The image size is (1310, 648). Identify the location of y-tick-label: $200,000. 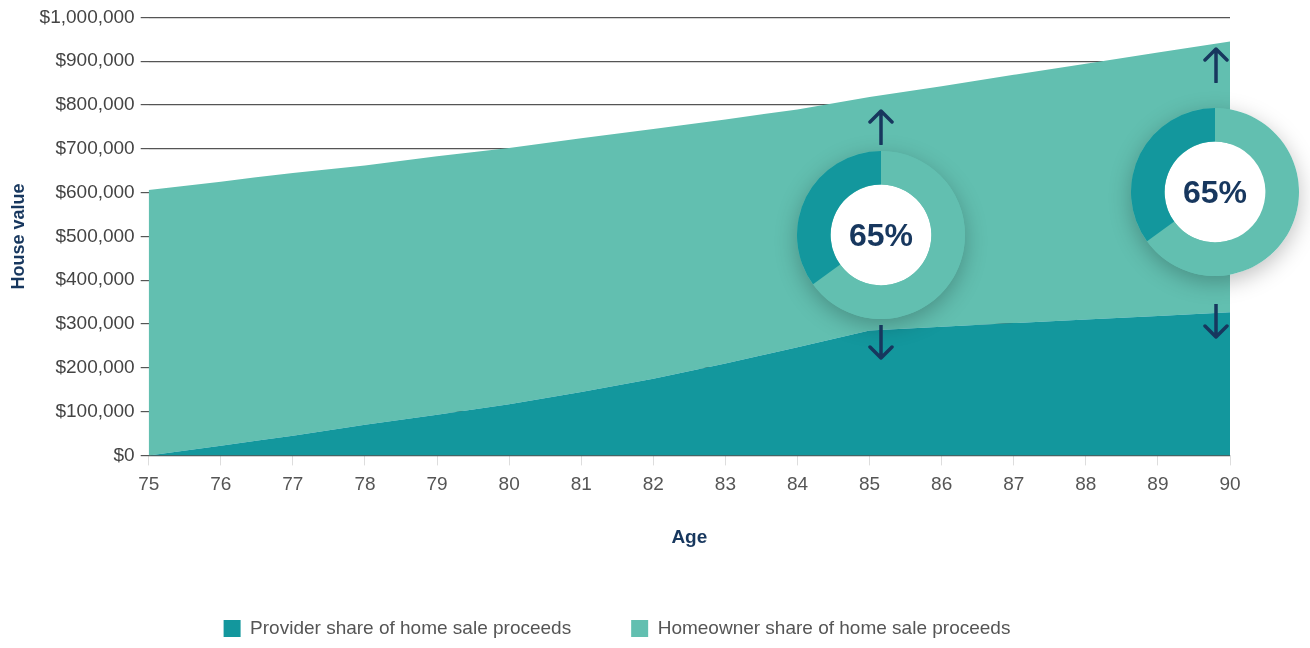
(95, 367).